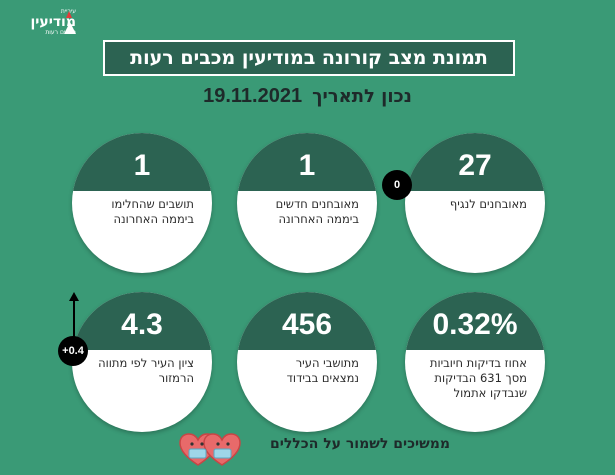 The height and width of the screenshot is (475, 615). Describe the element at coordinates (397, 185) in the screenshot. I see `change-badge: 0` at that location.